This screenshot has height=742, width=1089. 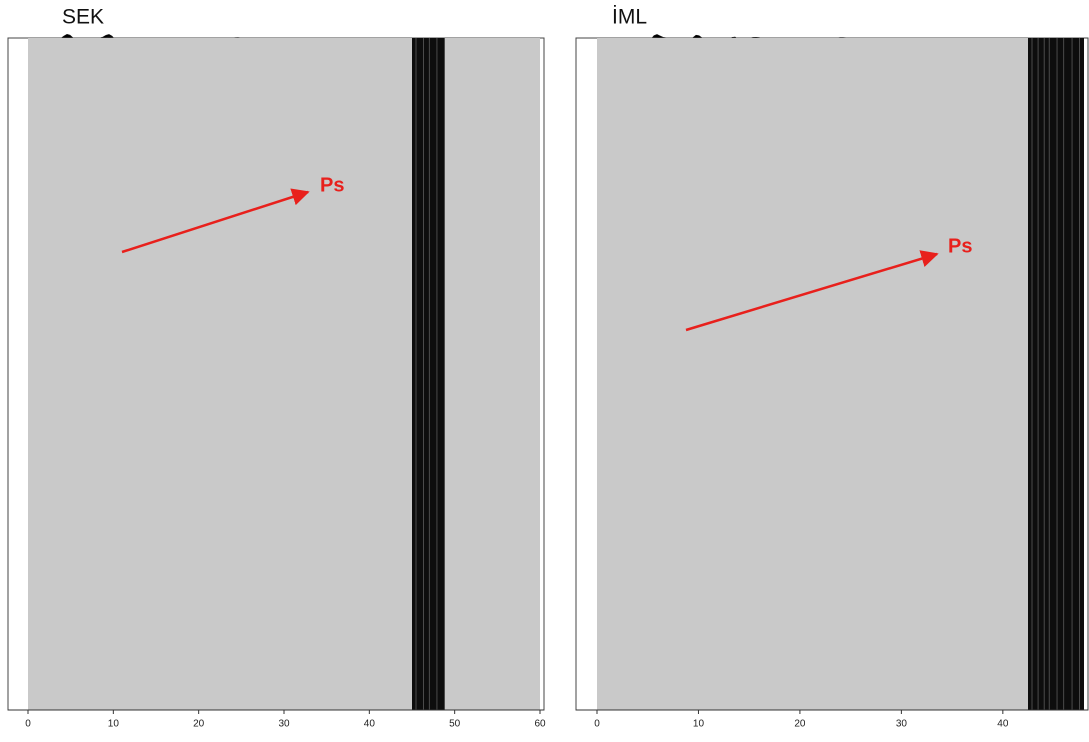 What do you see at coordinates (629, 17) in the screenshot?
I see `chart-title: İML` at bounding box center [629, 17].